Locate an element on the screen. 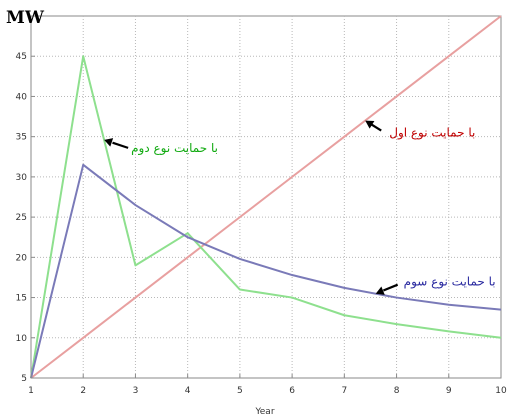 The width and height of the screenshot is (509, 418). y-tick-label: 40 is located at coordinates (22, 97).